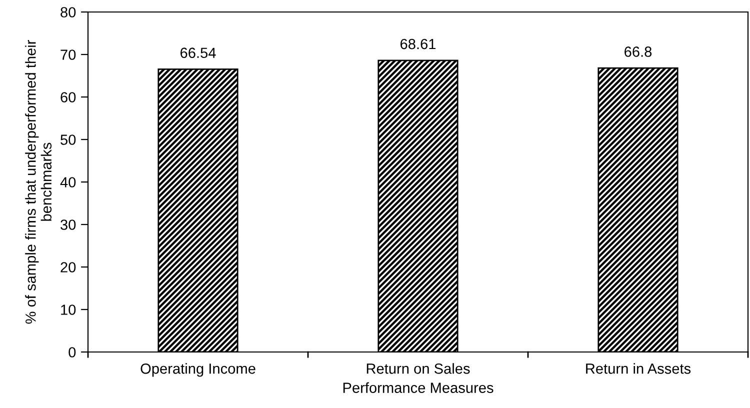 This screenshot has height=408, width=750. What do you see at coordinates (68, 309) in the screenshot?
I see `y-tick-label: 10` at bounding box center [68, 309].